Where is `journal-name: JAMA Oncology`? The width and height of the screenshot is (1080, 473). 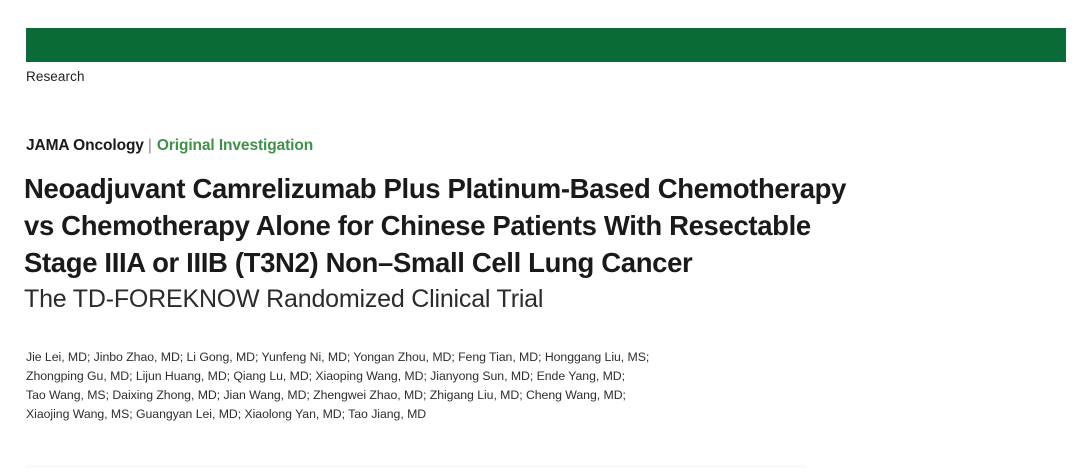 journal-name: JAMA Oncology is located at coordinates (85, 145).